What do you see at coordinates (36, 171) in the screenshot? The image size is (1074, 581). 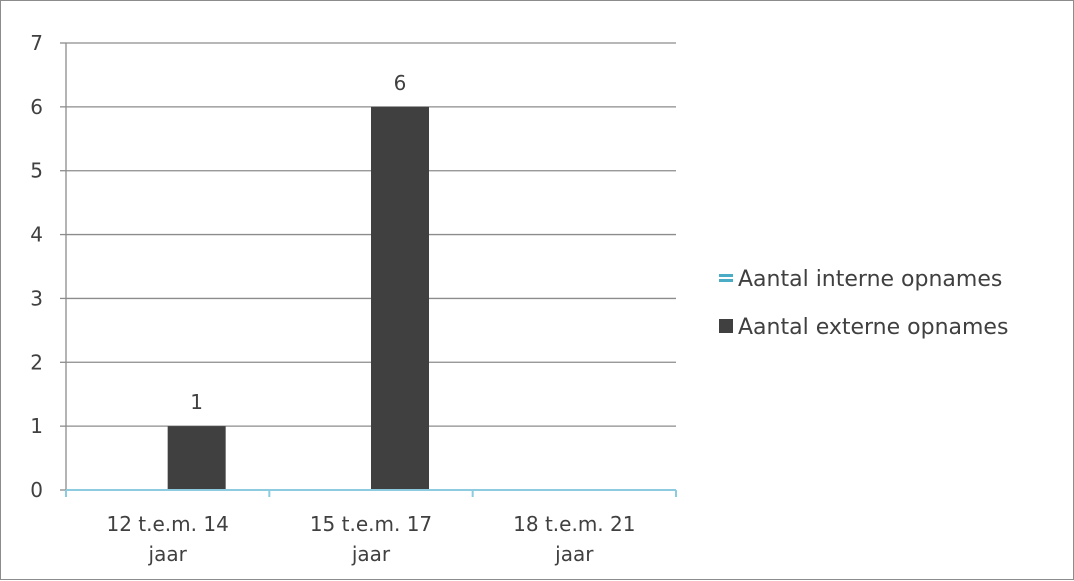 I see `y-tick-label-5: 5` at bounding box center [36, 171].